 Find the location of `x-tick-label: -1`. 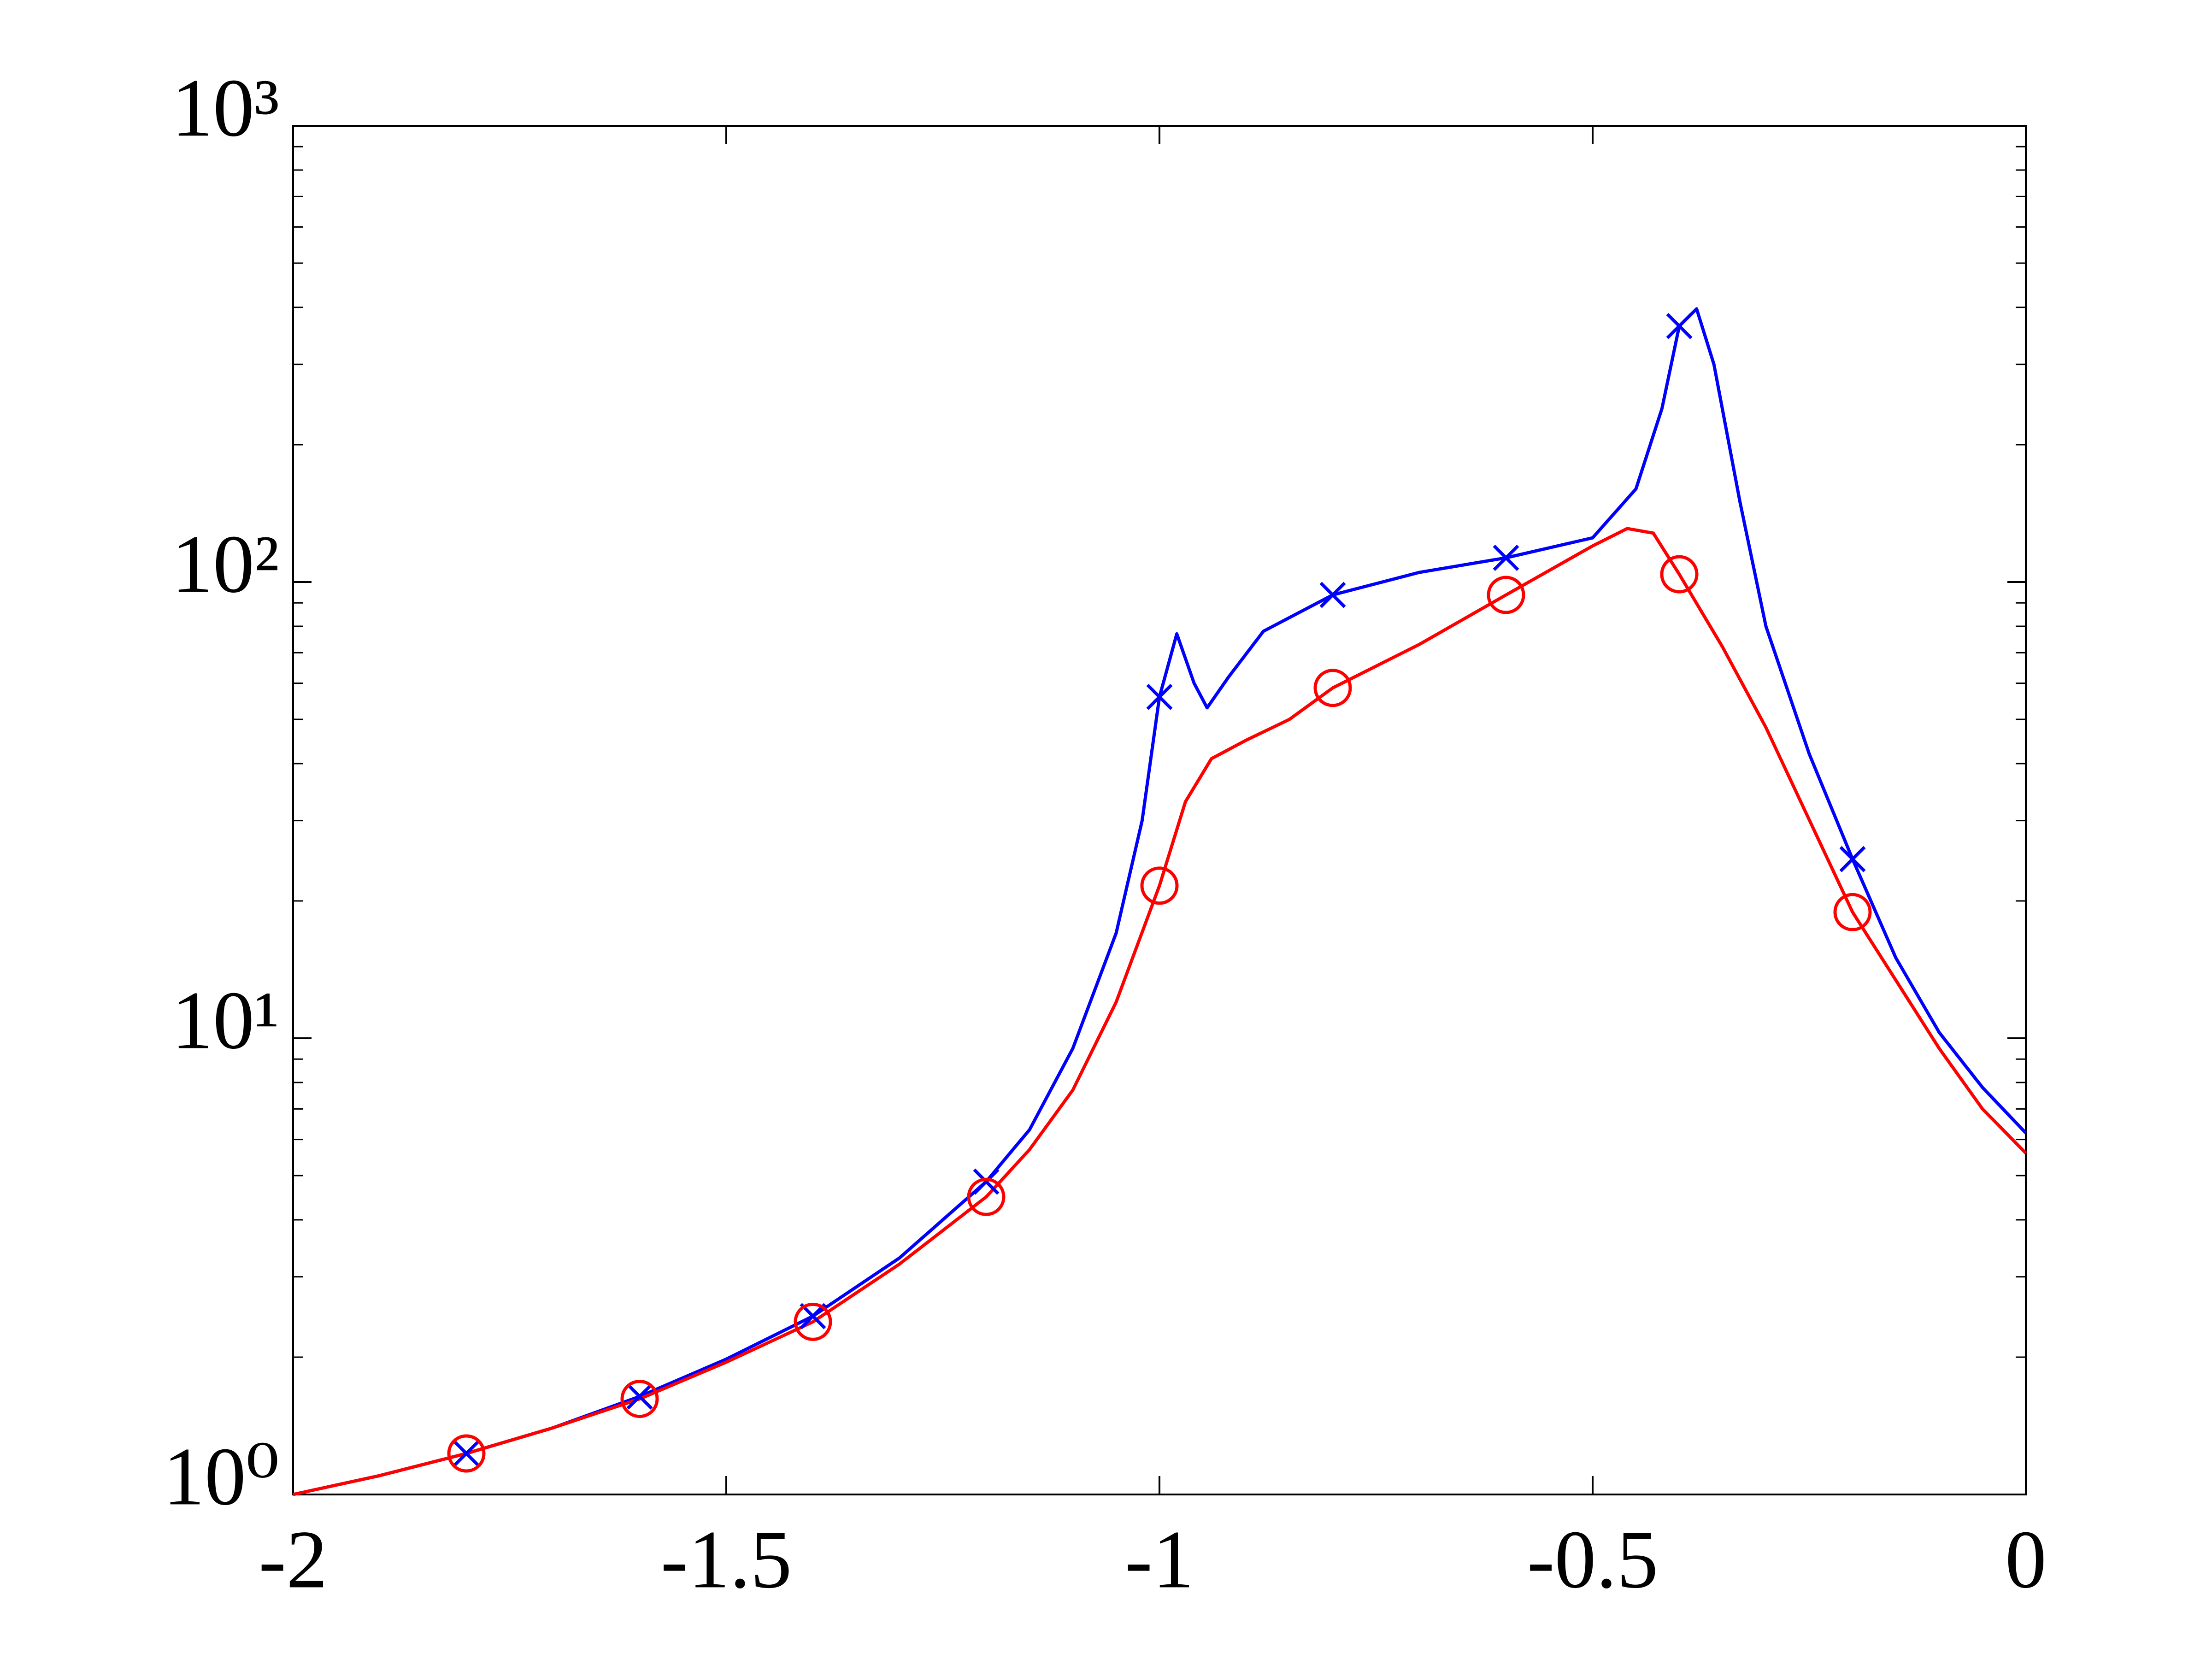

x-tick-label: -1 is located at coordinates (1159, 1559).